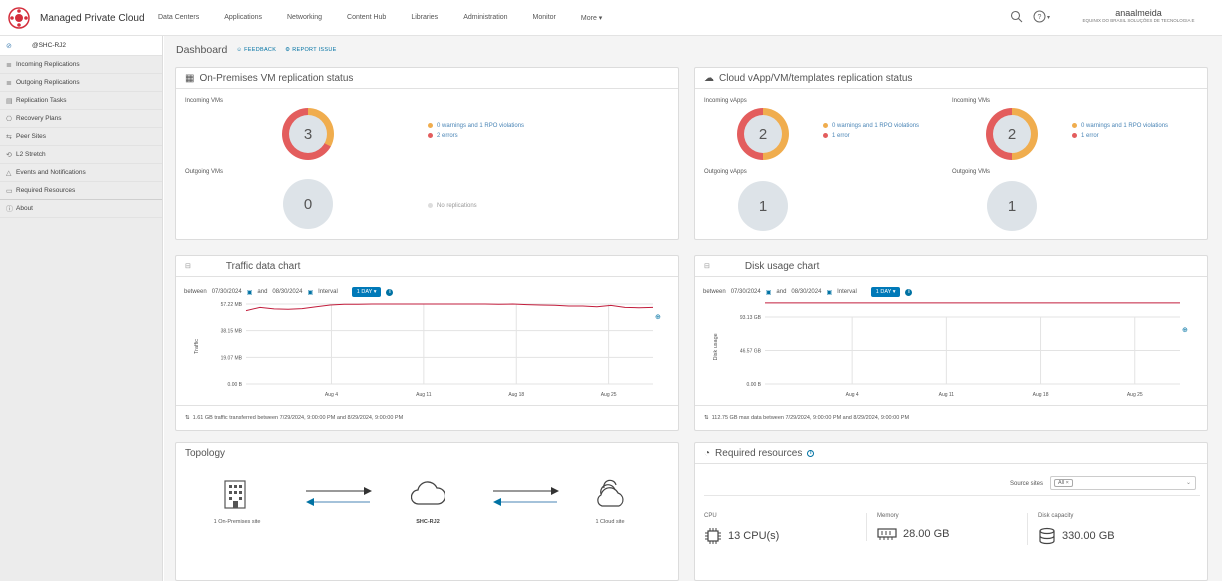 The width and height of the screenshot is (1222, 581). I want to click on app-logo-icon, so click(19, 18).